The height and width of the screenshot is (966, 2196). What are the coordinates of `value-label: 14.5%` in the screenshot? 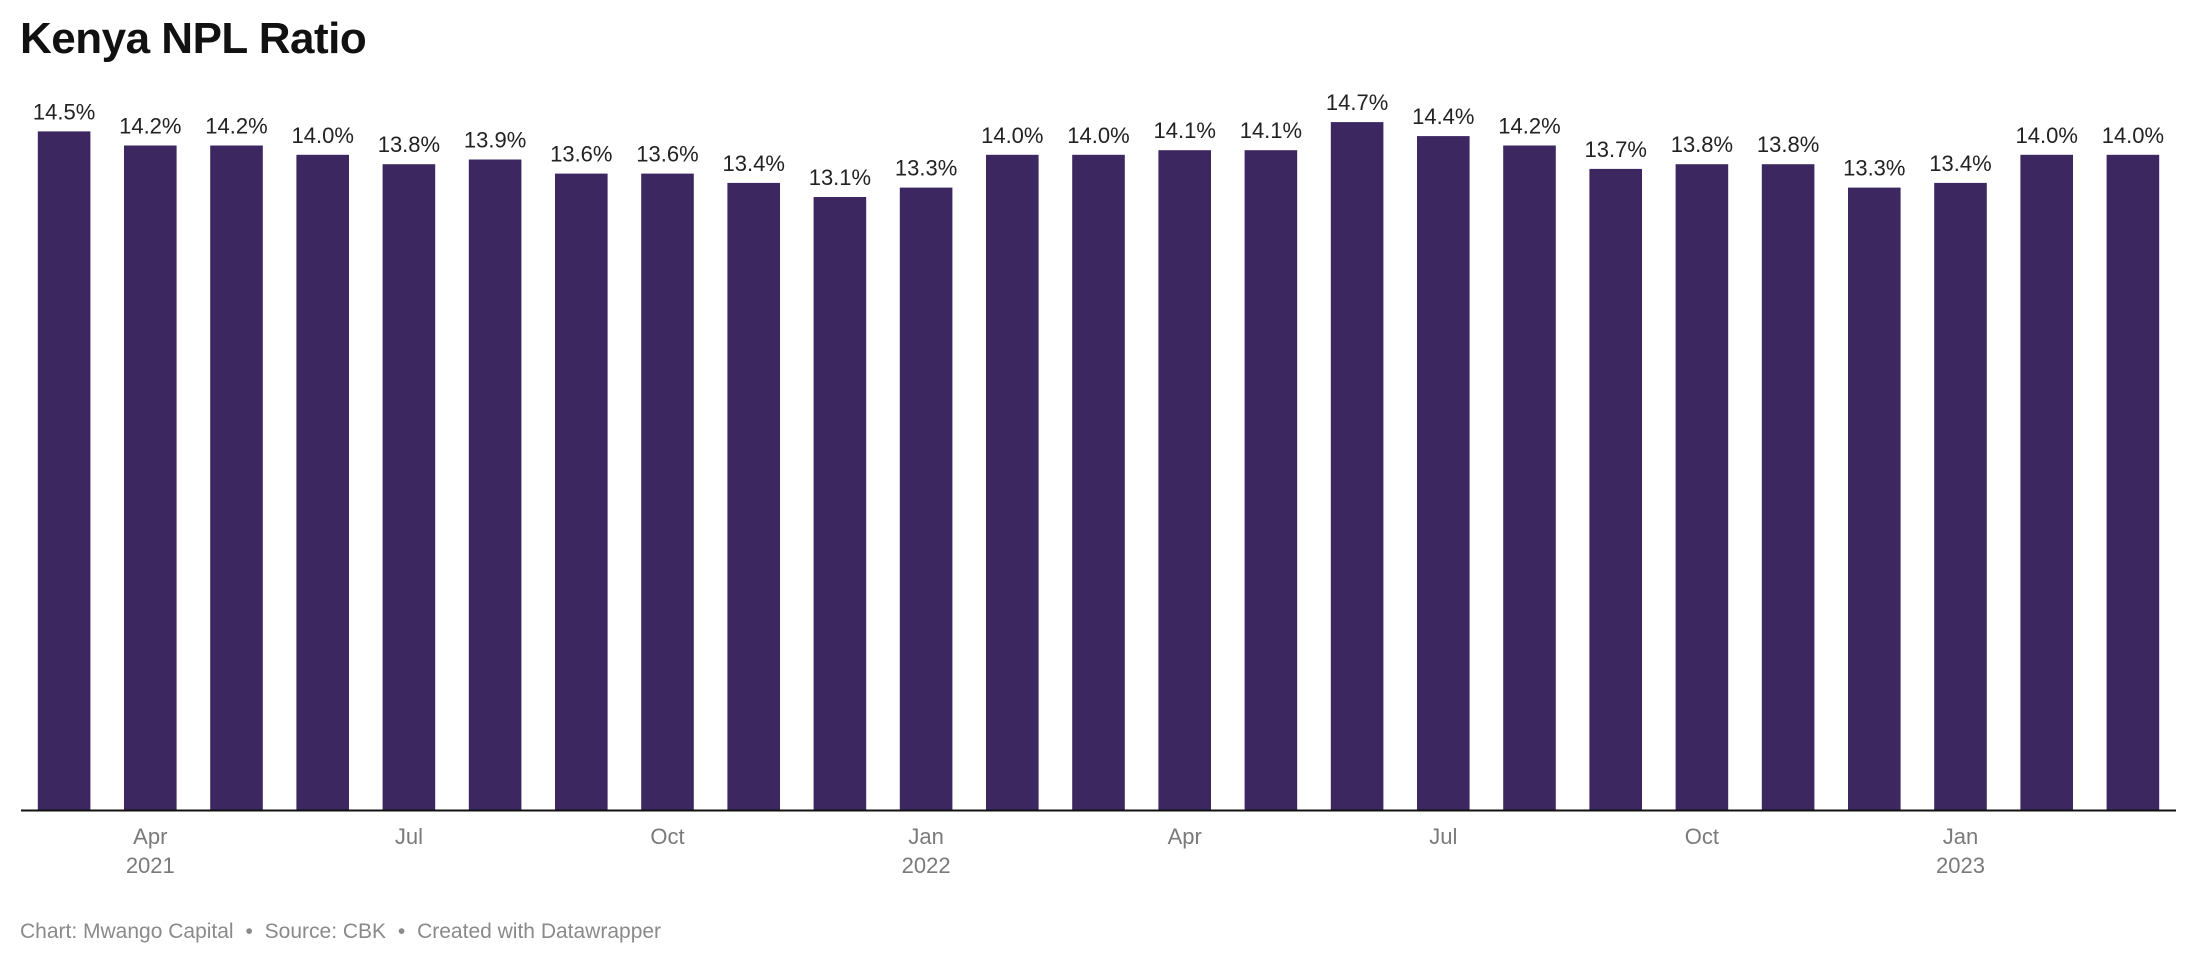 It's located at (64, 111).